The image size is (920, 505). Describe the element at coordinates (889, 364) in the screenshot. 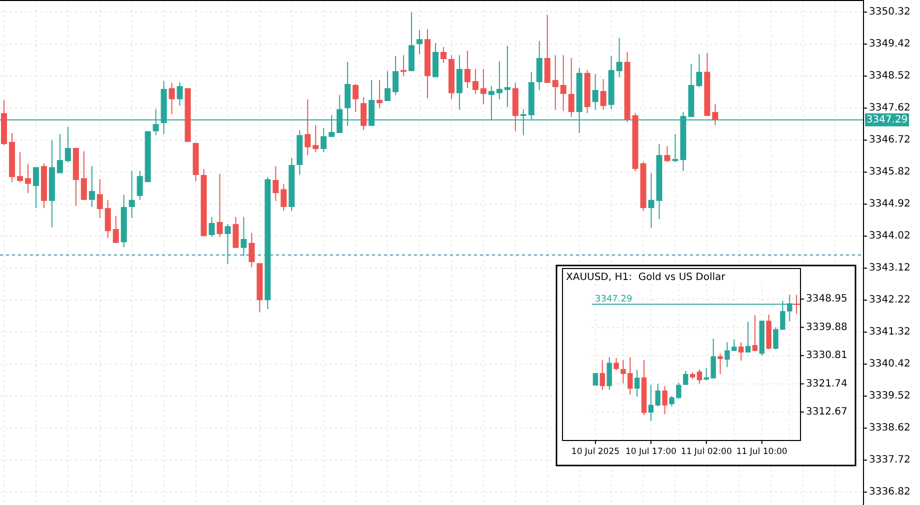

I see `y-tick-label: 3340.42` at that location.